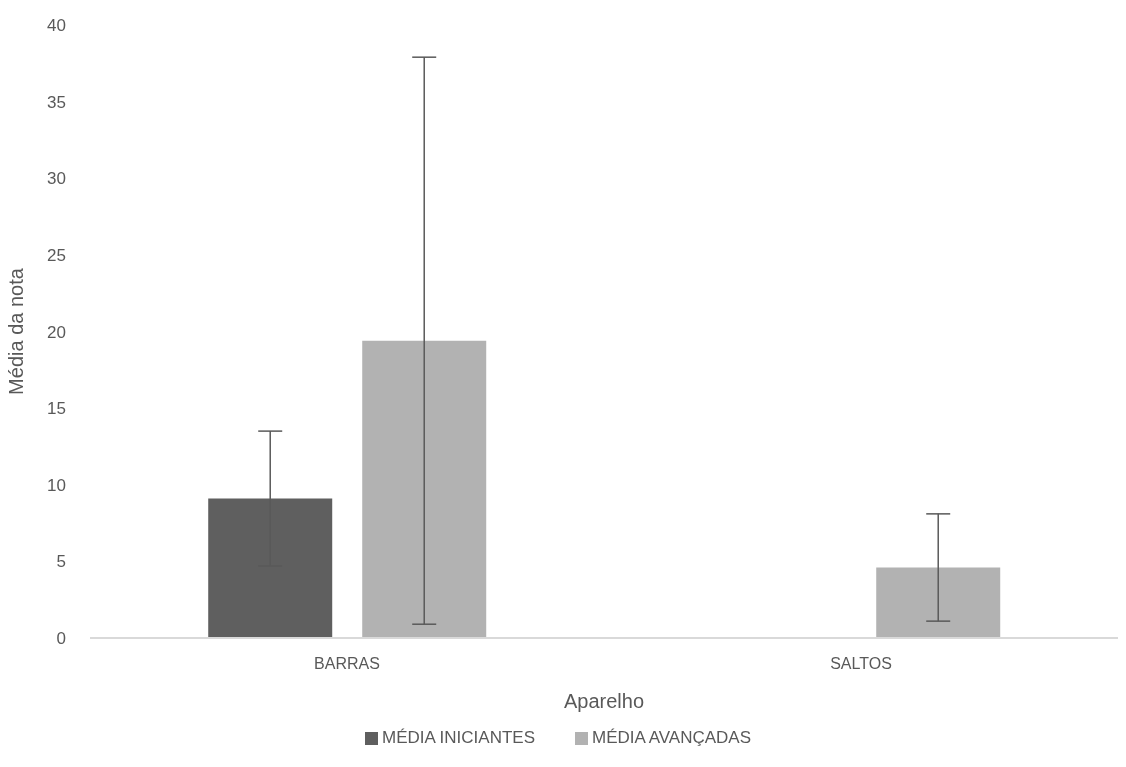 This screenshot has height=767, width=1126. I want to click on y-tick-label: 25, so click(56, 255).